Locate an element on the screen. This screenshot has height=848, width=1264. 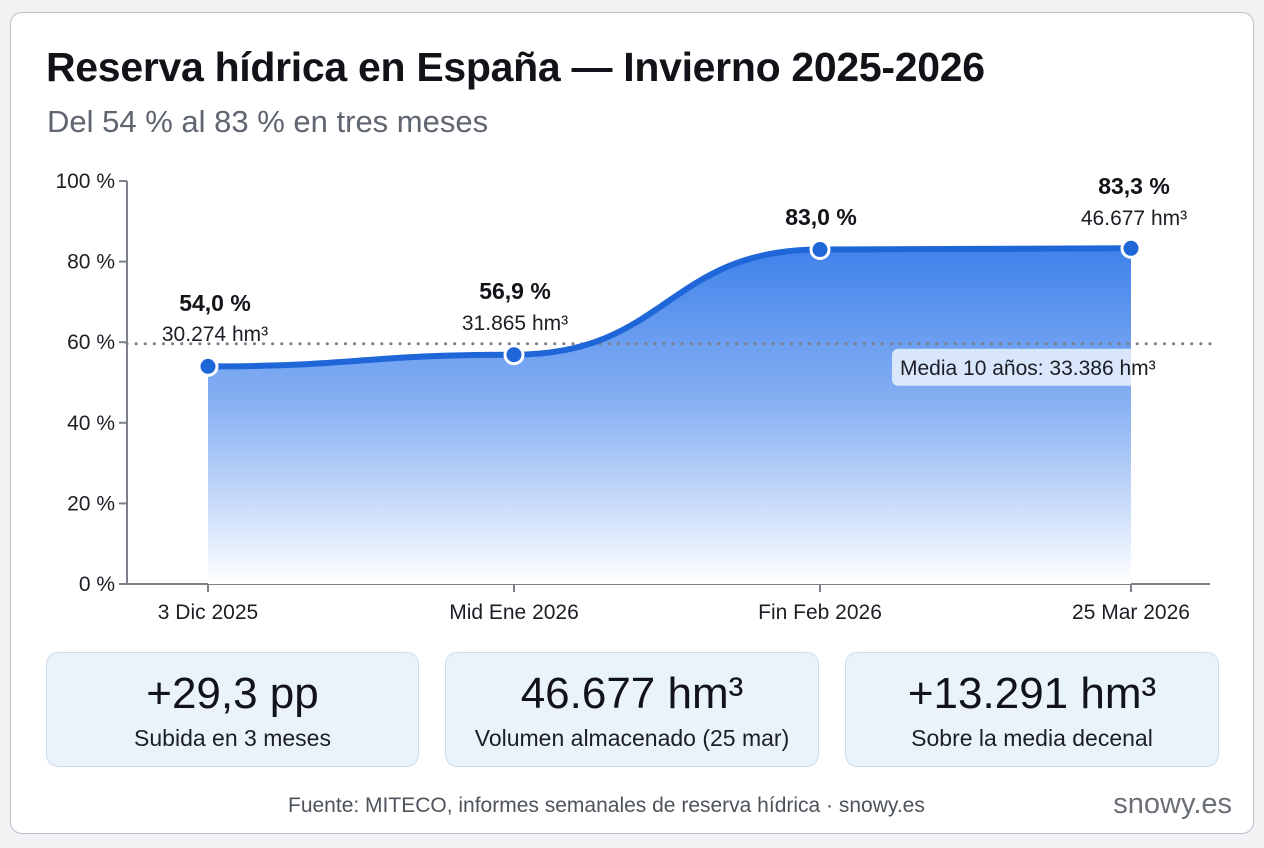
y-tick-label: 100 % is located at coordinates (85, 181).